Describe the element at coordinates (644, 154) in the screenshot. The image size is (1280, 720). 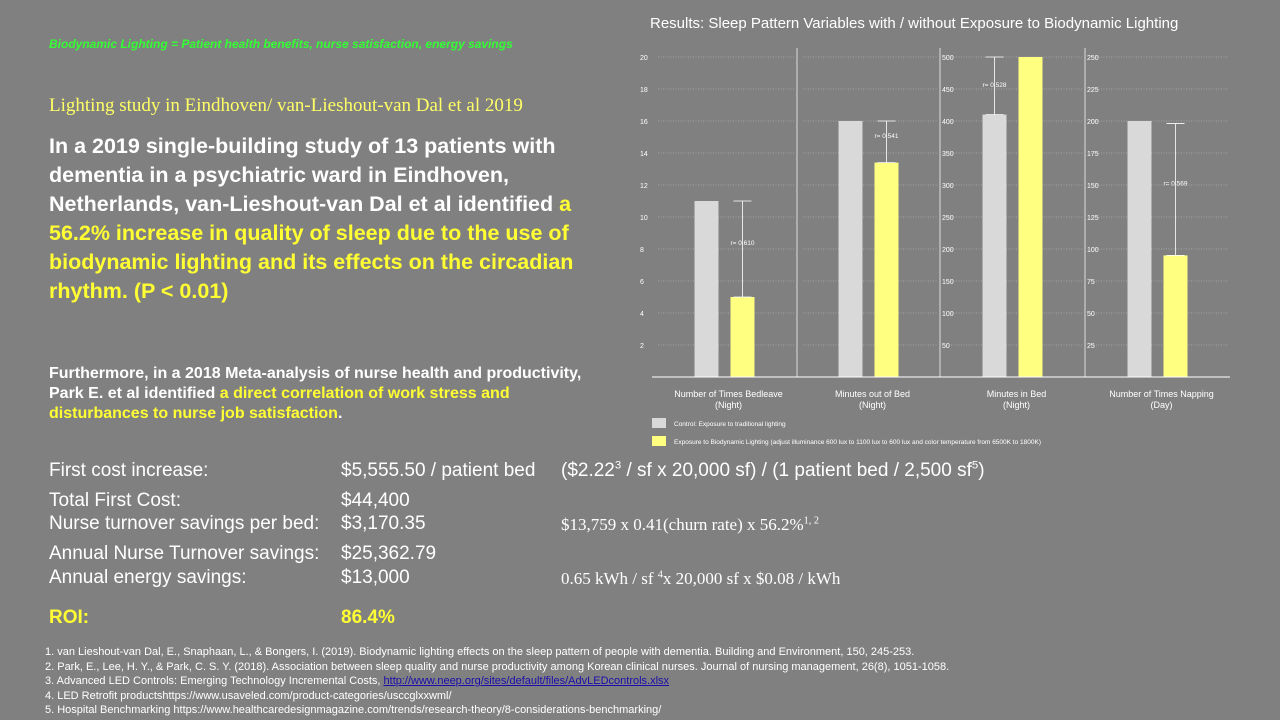
I see `tick-label: 14` at that location.